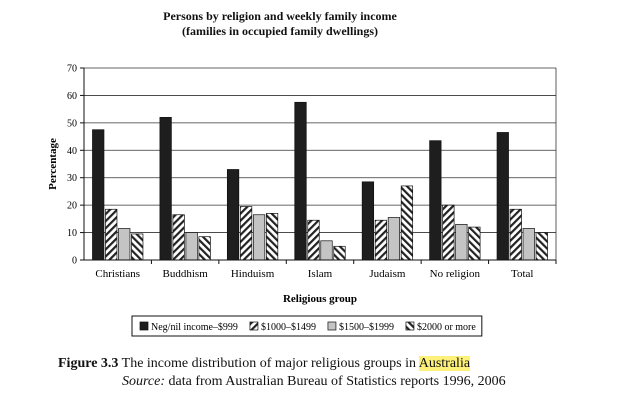 This screenshot has width=638, height=408. What do you see at coordinates (387, 274) in the screenshot?
I see `x-tick-label: Judaism` at bounding box center [387, 274].